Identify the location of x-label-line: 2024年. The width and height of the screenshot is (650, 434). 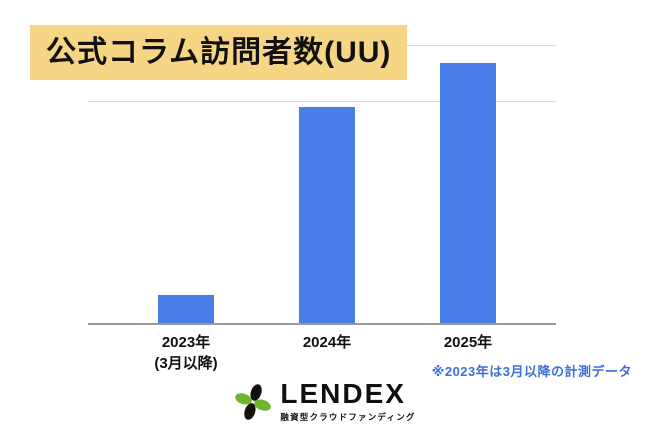
(327, 342).